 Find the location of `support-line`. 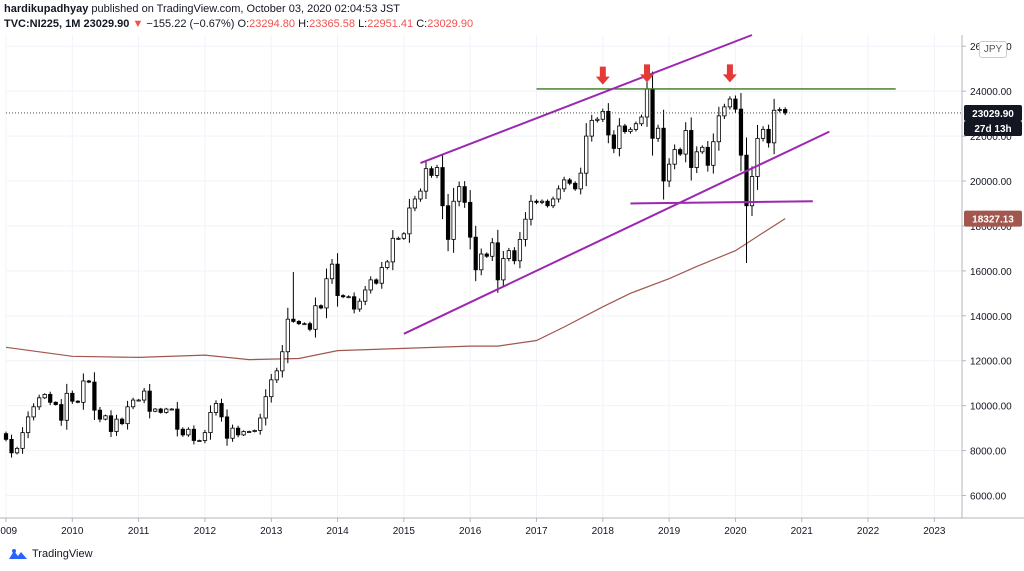

support-line is located at coordinates (721, 202).